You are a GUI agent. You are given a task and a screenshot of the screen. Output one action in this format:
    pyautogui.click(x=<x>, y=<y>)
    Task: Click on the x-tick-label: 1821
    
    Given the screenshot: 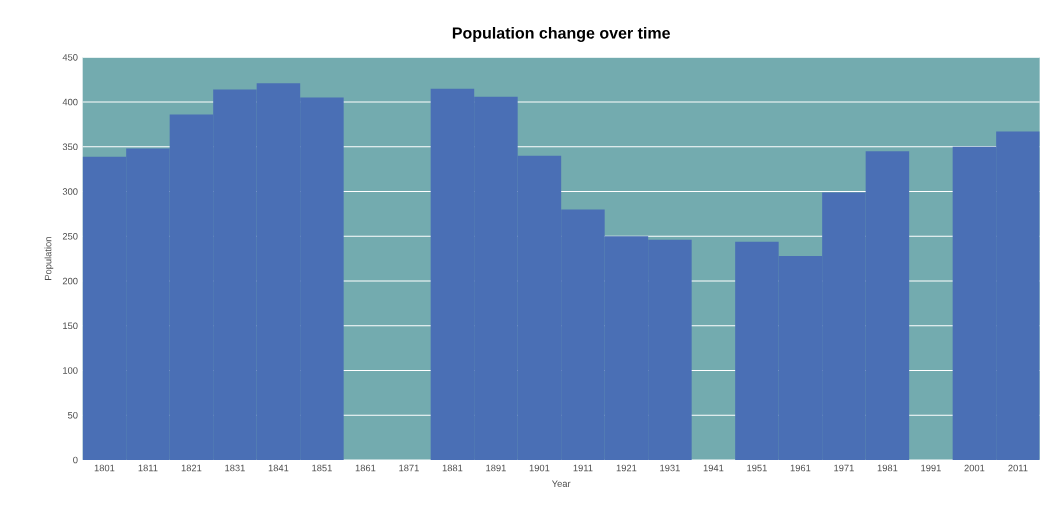 What is the action you would take?
    pyautogui.click(x=191, y=468)
    